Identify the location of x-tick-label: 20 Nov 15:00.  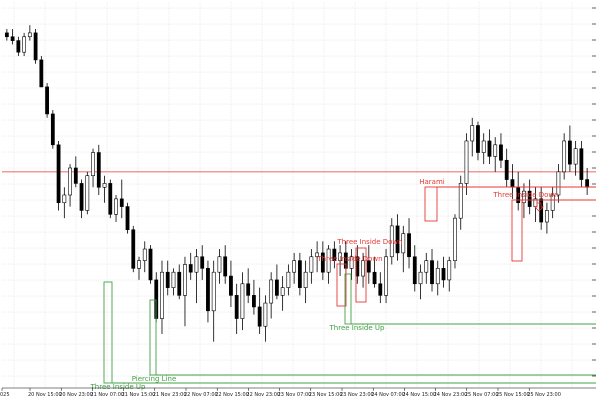
(45, 395).